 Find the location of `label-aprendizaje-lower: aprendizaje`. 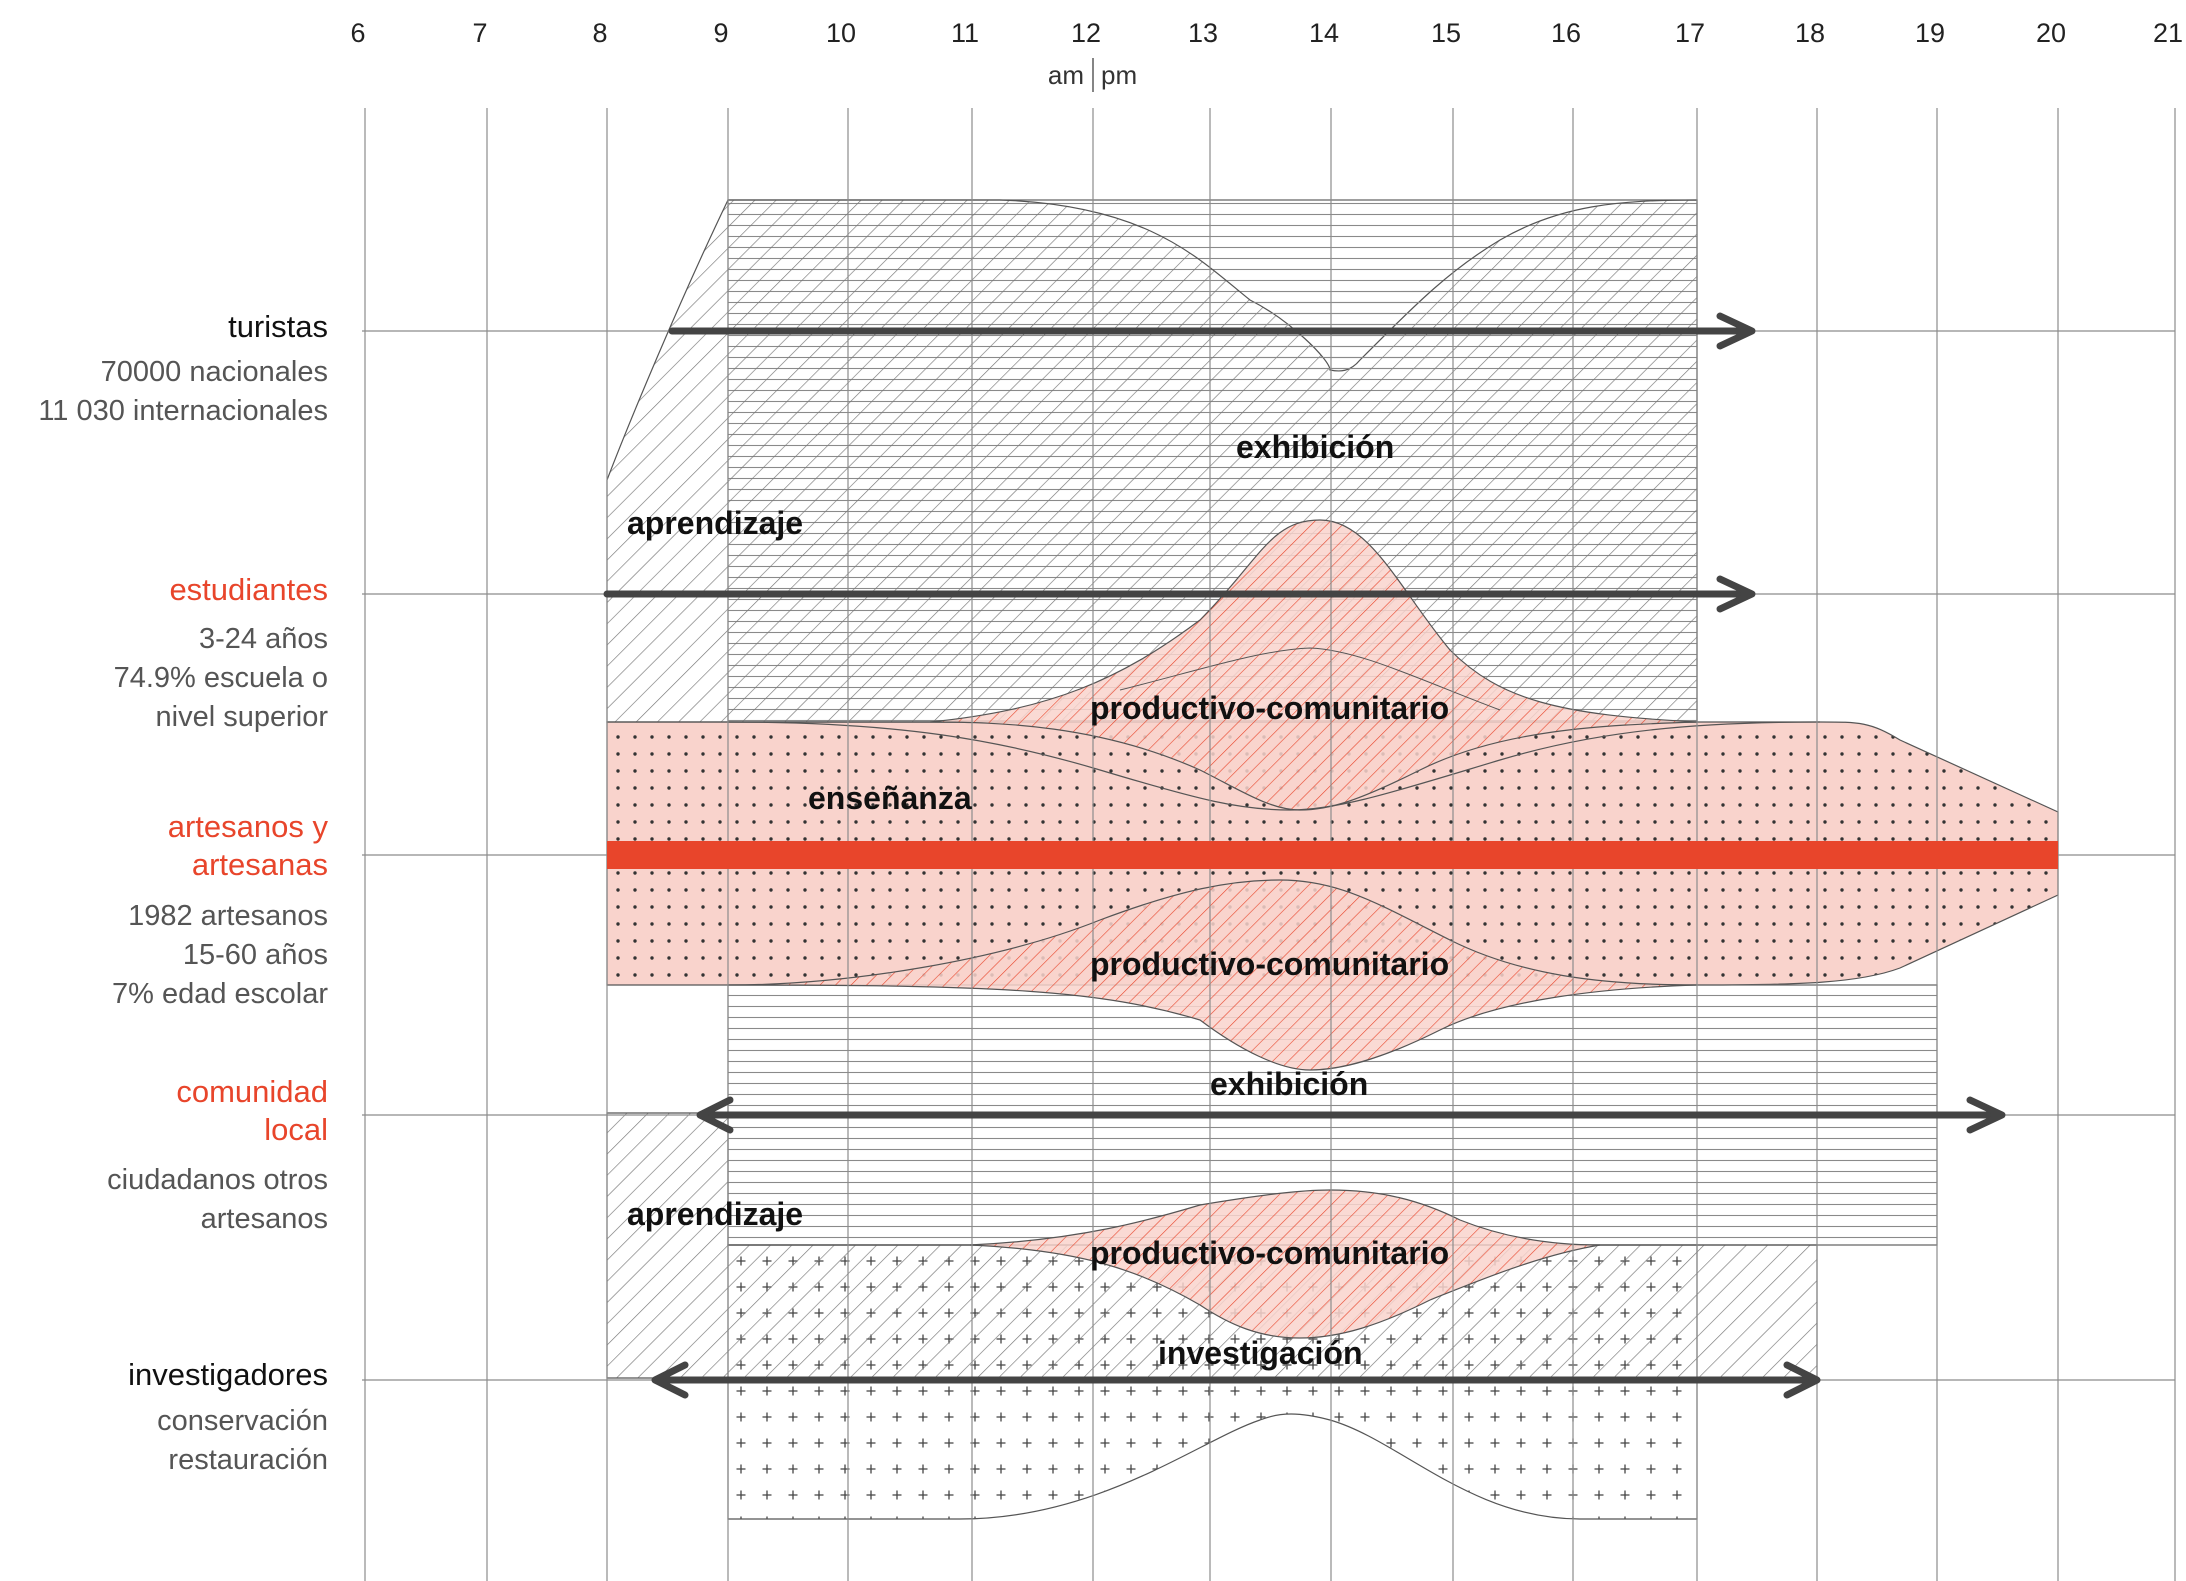

label-aprendizaje-lower: aprendizaje is located at coordinates (715, 1214).